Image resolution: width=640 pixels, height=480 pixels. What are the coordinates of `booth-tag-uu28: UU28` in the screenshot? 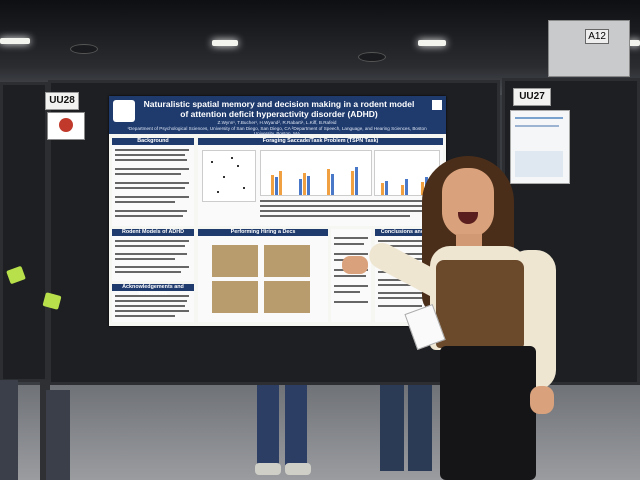 It's located at (62, 101).